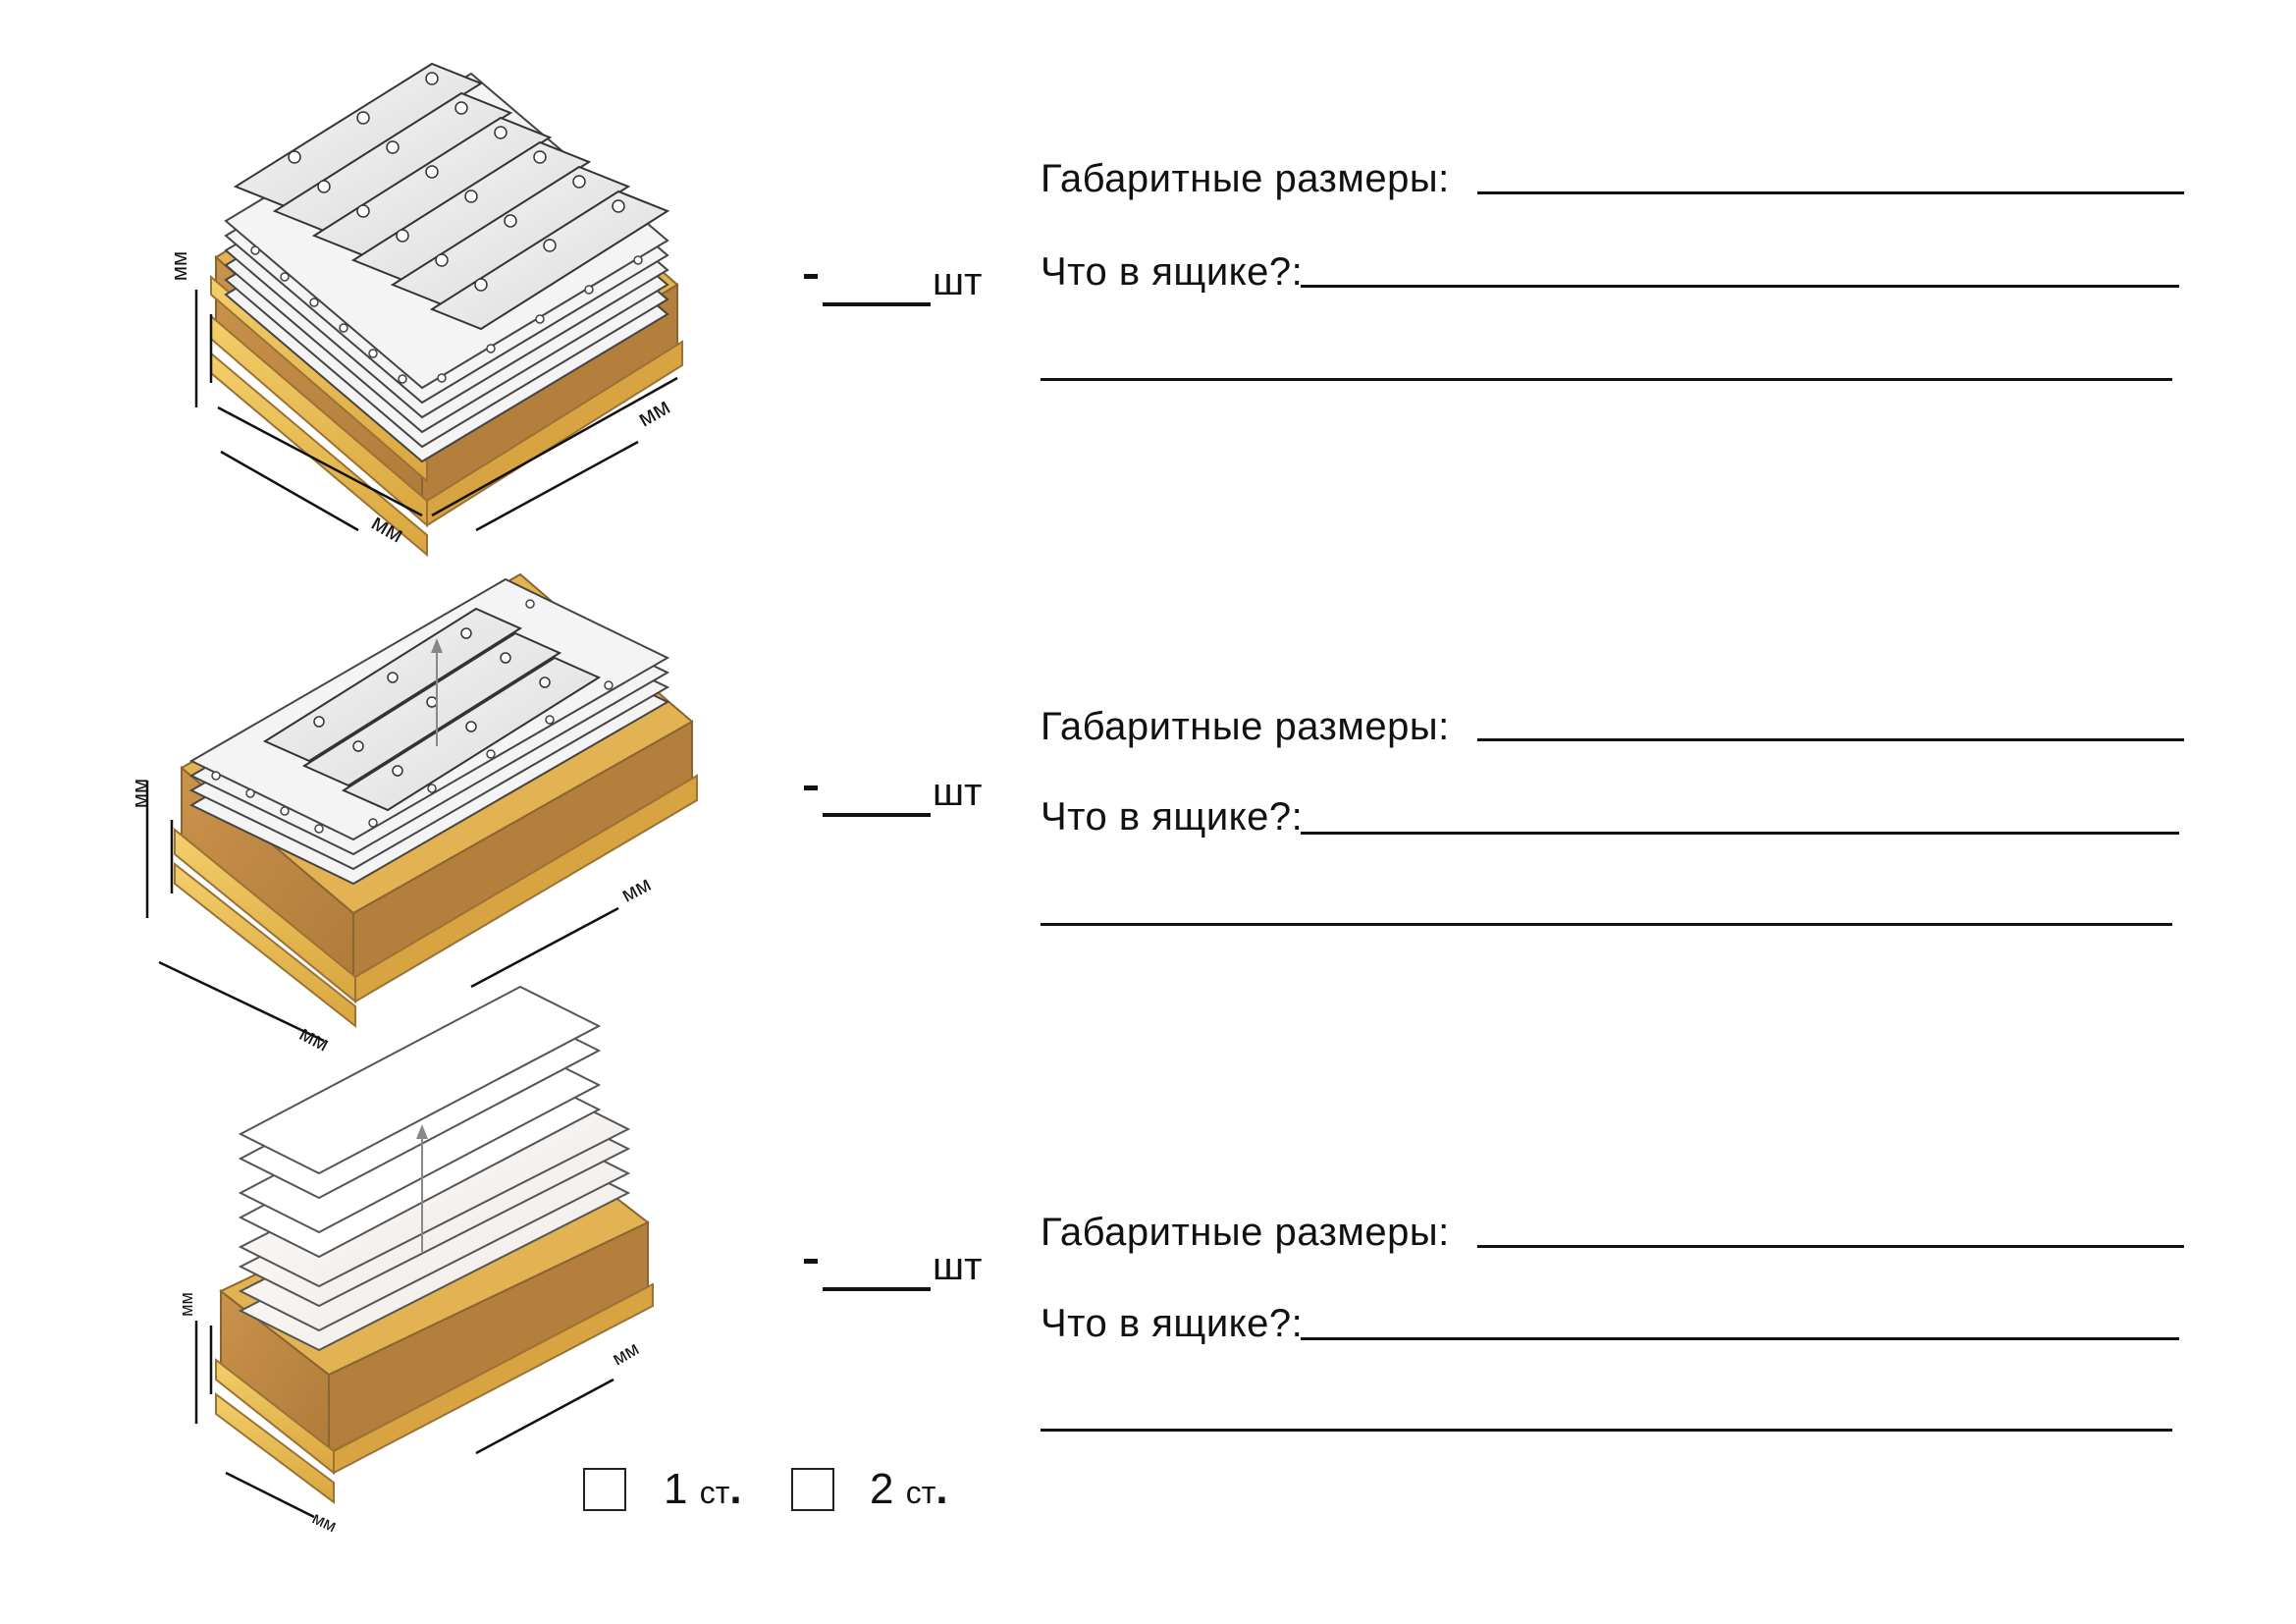  What do you see at coordinates (1245, 1232) in the screenshot?
I see `dims-label-3: Габаритные размеры:` at bounding box center [1245, 1232].